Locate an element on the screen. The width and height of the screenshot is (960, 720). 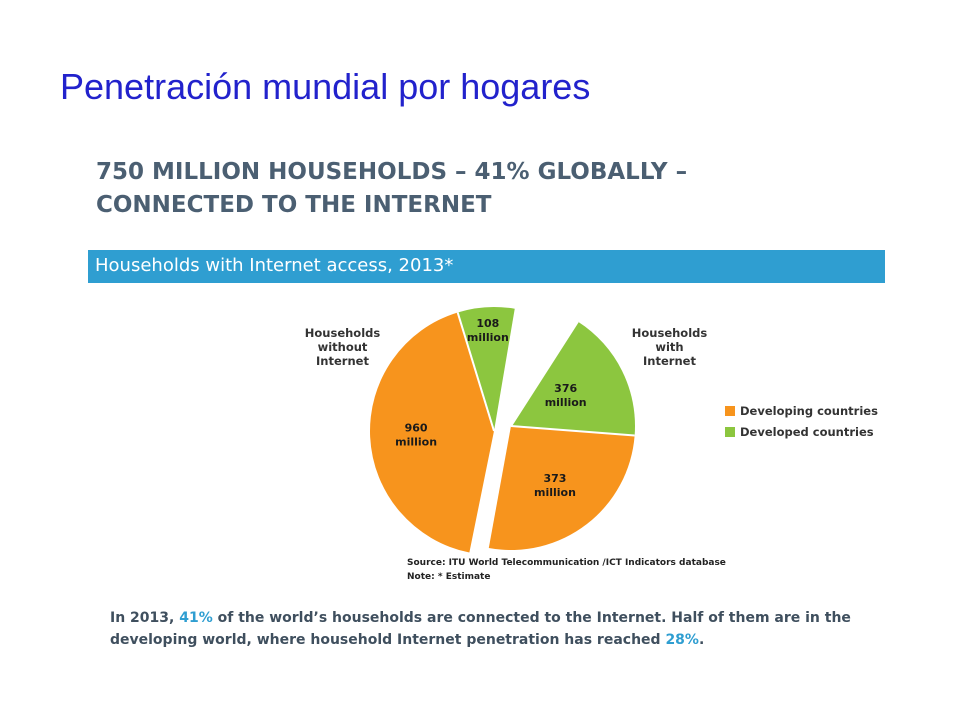
pie-label-373: 373 is located at coordinates (554, 478).